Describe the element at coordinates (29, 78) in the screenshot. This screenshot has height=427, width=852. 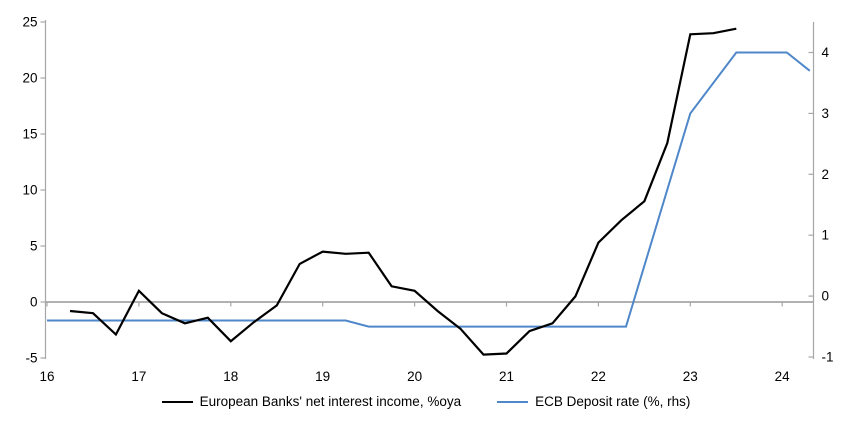
I see `left-axis-tick-label: 20` at that location.